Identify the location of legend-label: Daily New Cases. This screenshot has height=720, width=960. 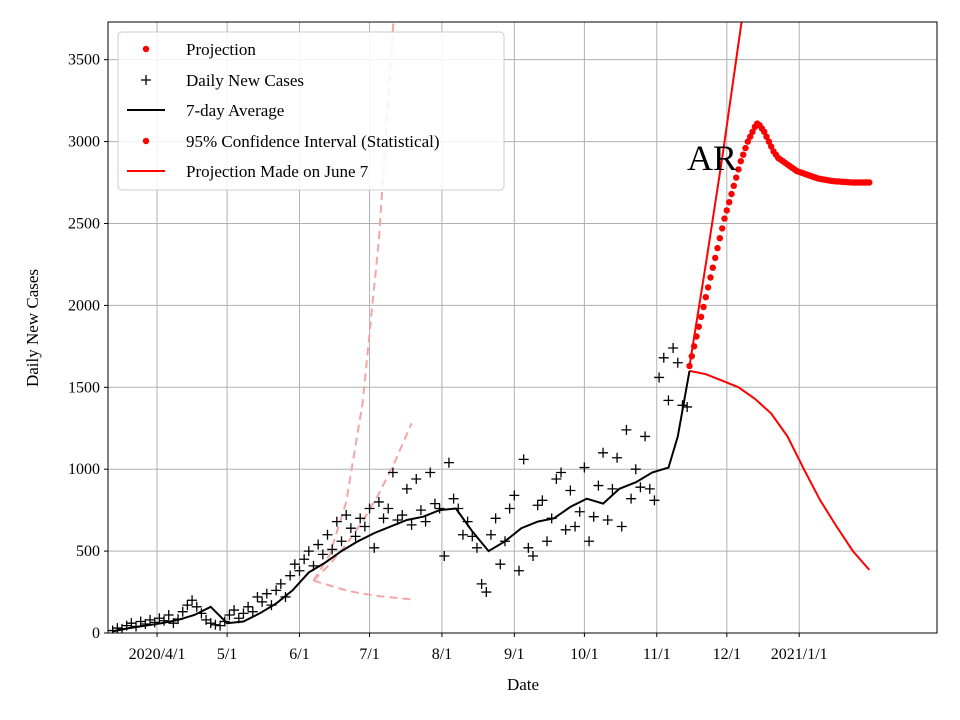
(245, 80).